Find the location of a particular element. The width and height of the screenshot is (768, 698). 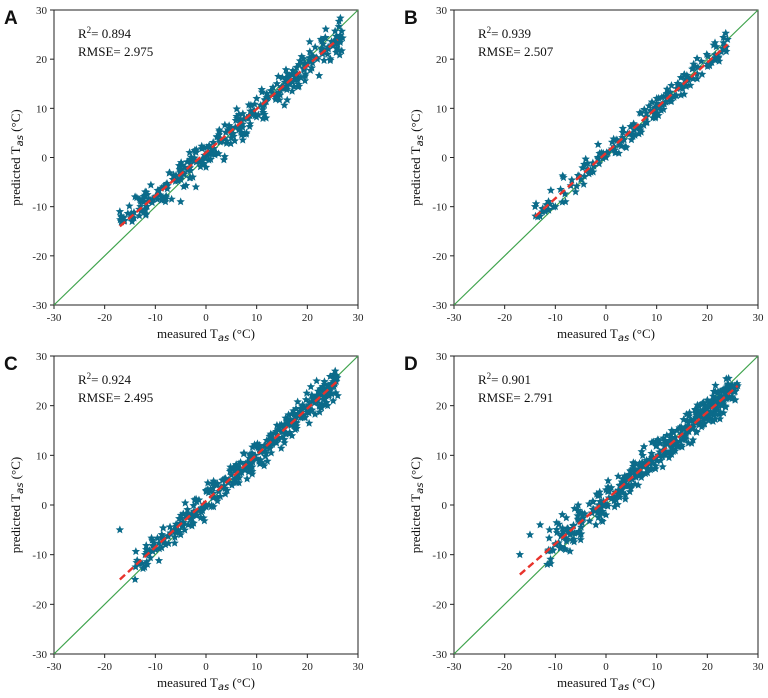

scatter-points is located at coordinates (628, 471).